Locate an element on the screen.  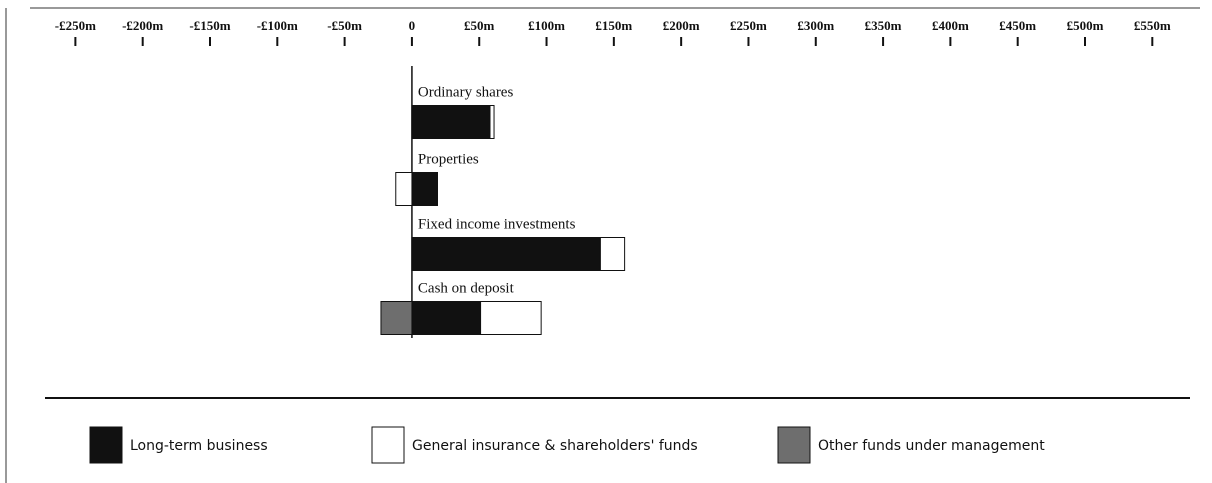
x-tick-label: -£50m is located at coordinates (344, 25).